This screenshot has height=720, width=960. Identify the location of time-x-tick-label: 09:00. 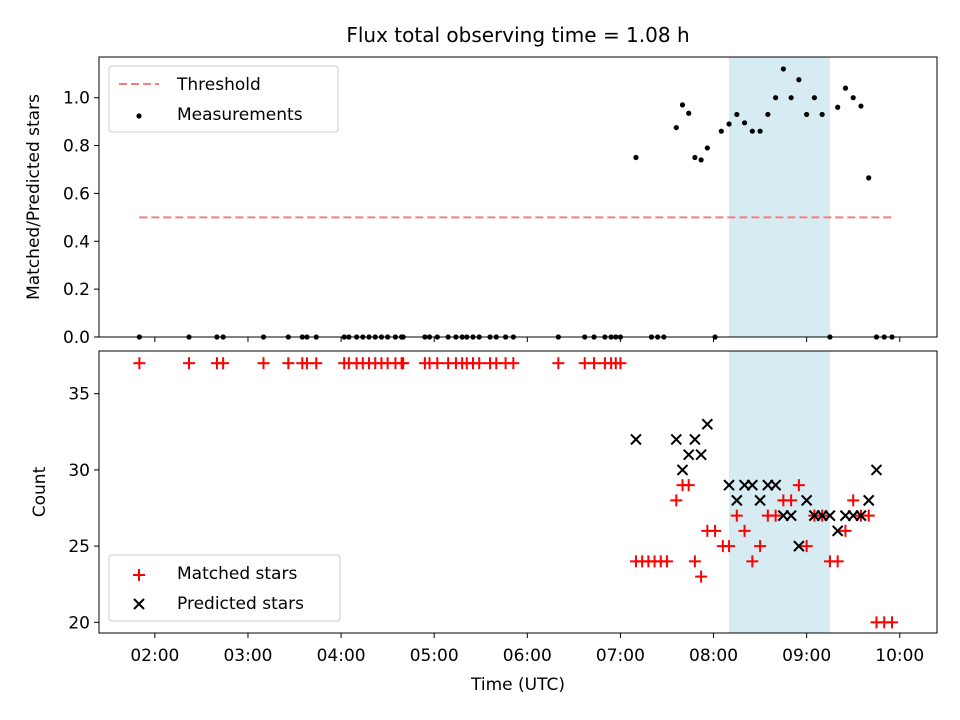
(806, 656).